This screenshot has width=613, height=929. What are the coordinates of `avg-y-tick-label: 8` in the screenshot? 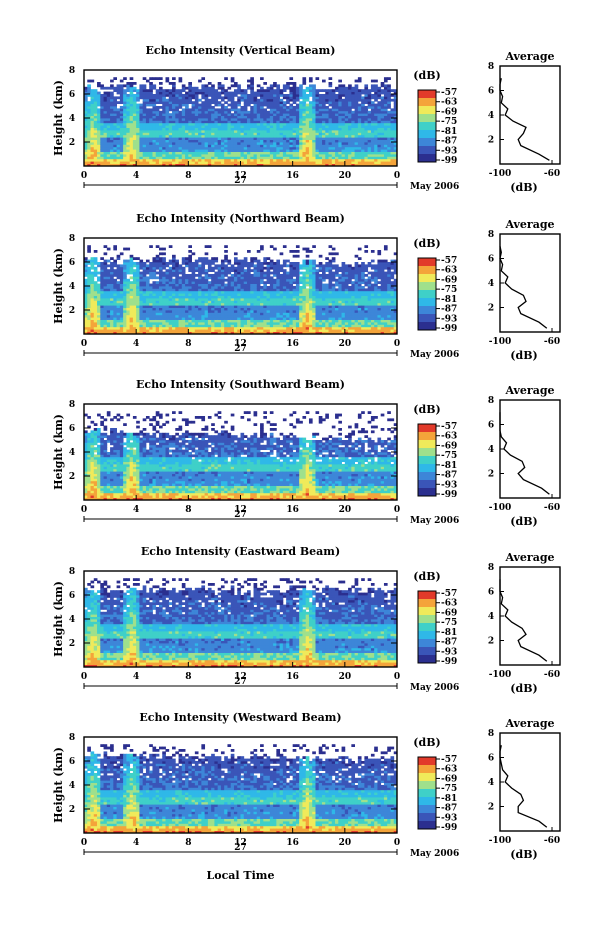 It's located at (491, 67).